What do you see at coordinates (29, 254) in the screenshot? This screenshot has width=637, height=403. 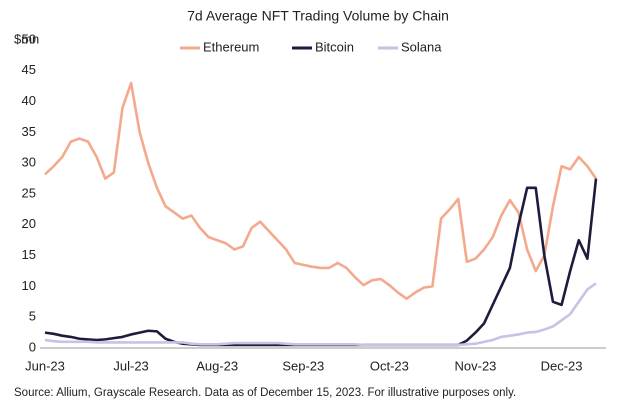 I see `y-tick-label: 15` at bounding box center [29, 254].